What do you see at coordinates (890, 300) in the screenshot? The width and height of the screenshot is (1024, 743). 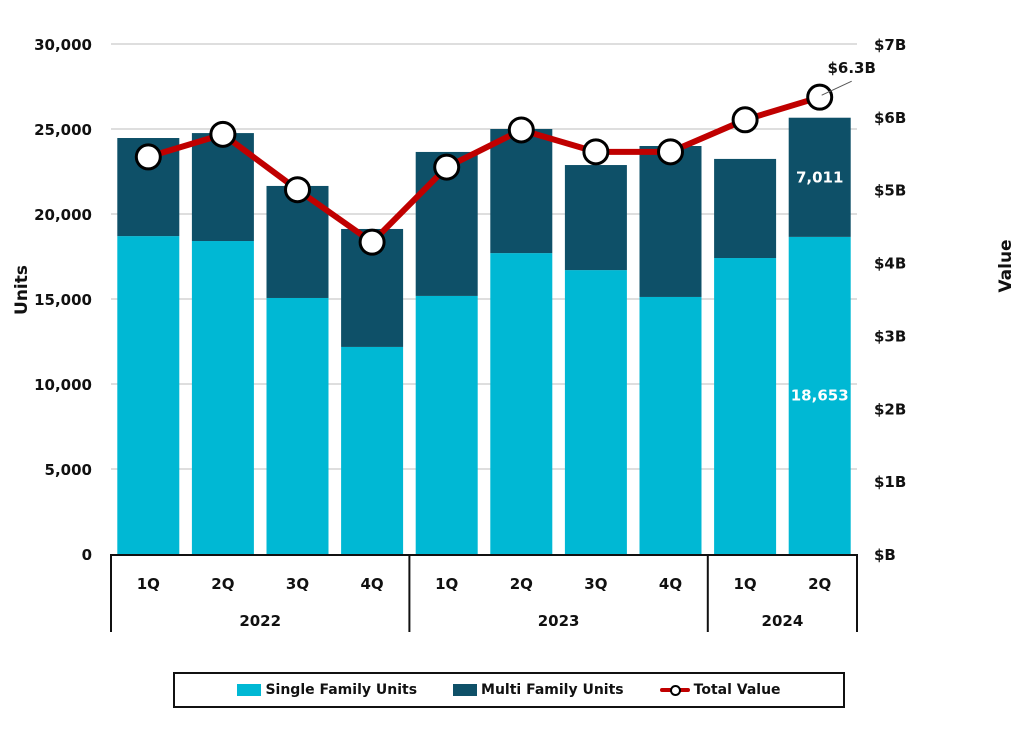 I see `y-axis-right: $B $1B $2B $3B $4B $5B $6B $7B` at bounding box center [890, 300].